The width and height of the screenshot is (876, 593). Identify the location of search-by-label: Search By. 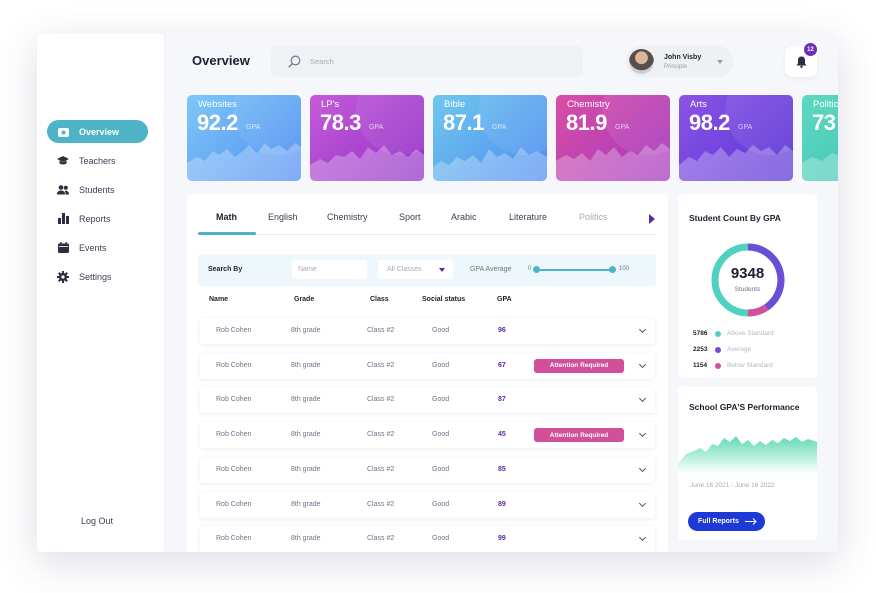
(225, 269).